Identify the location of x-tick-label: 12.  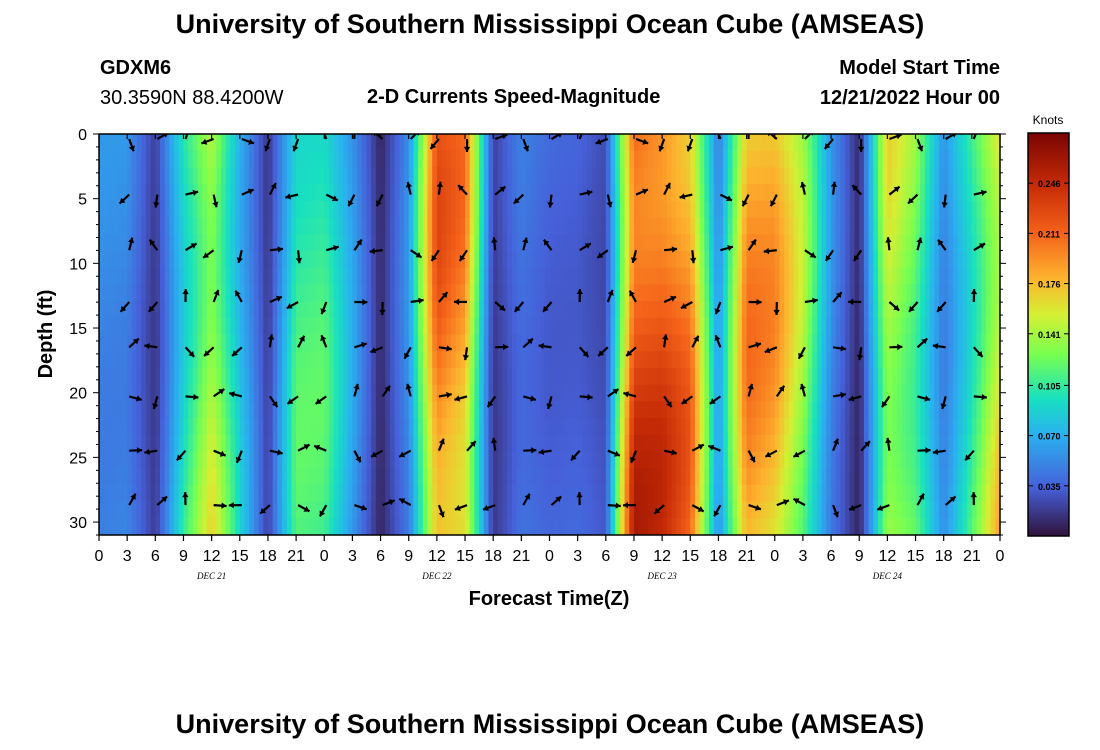
(887, 556).